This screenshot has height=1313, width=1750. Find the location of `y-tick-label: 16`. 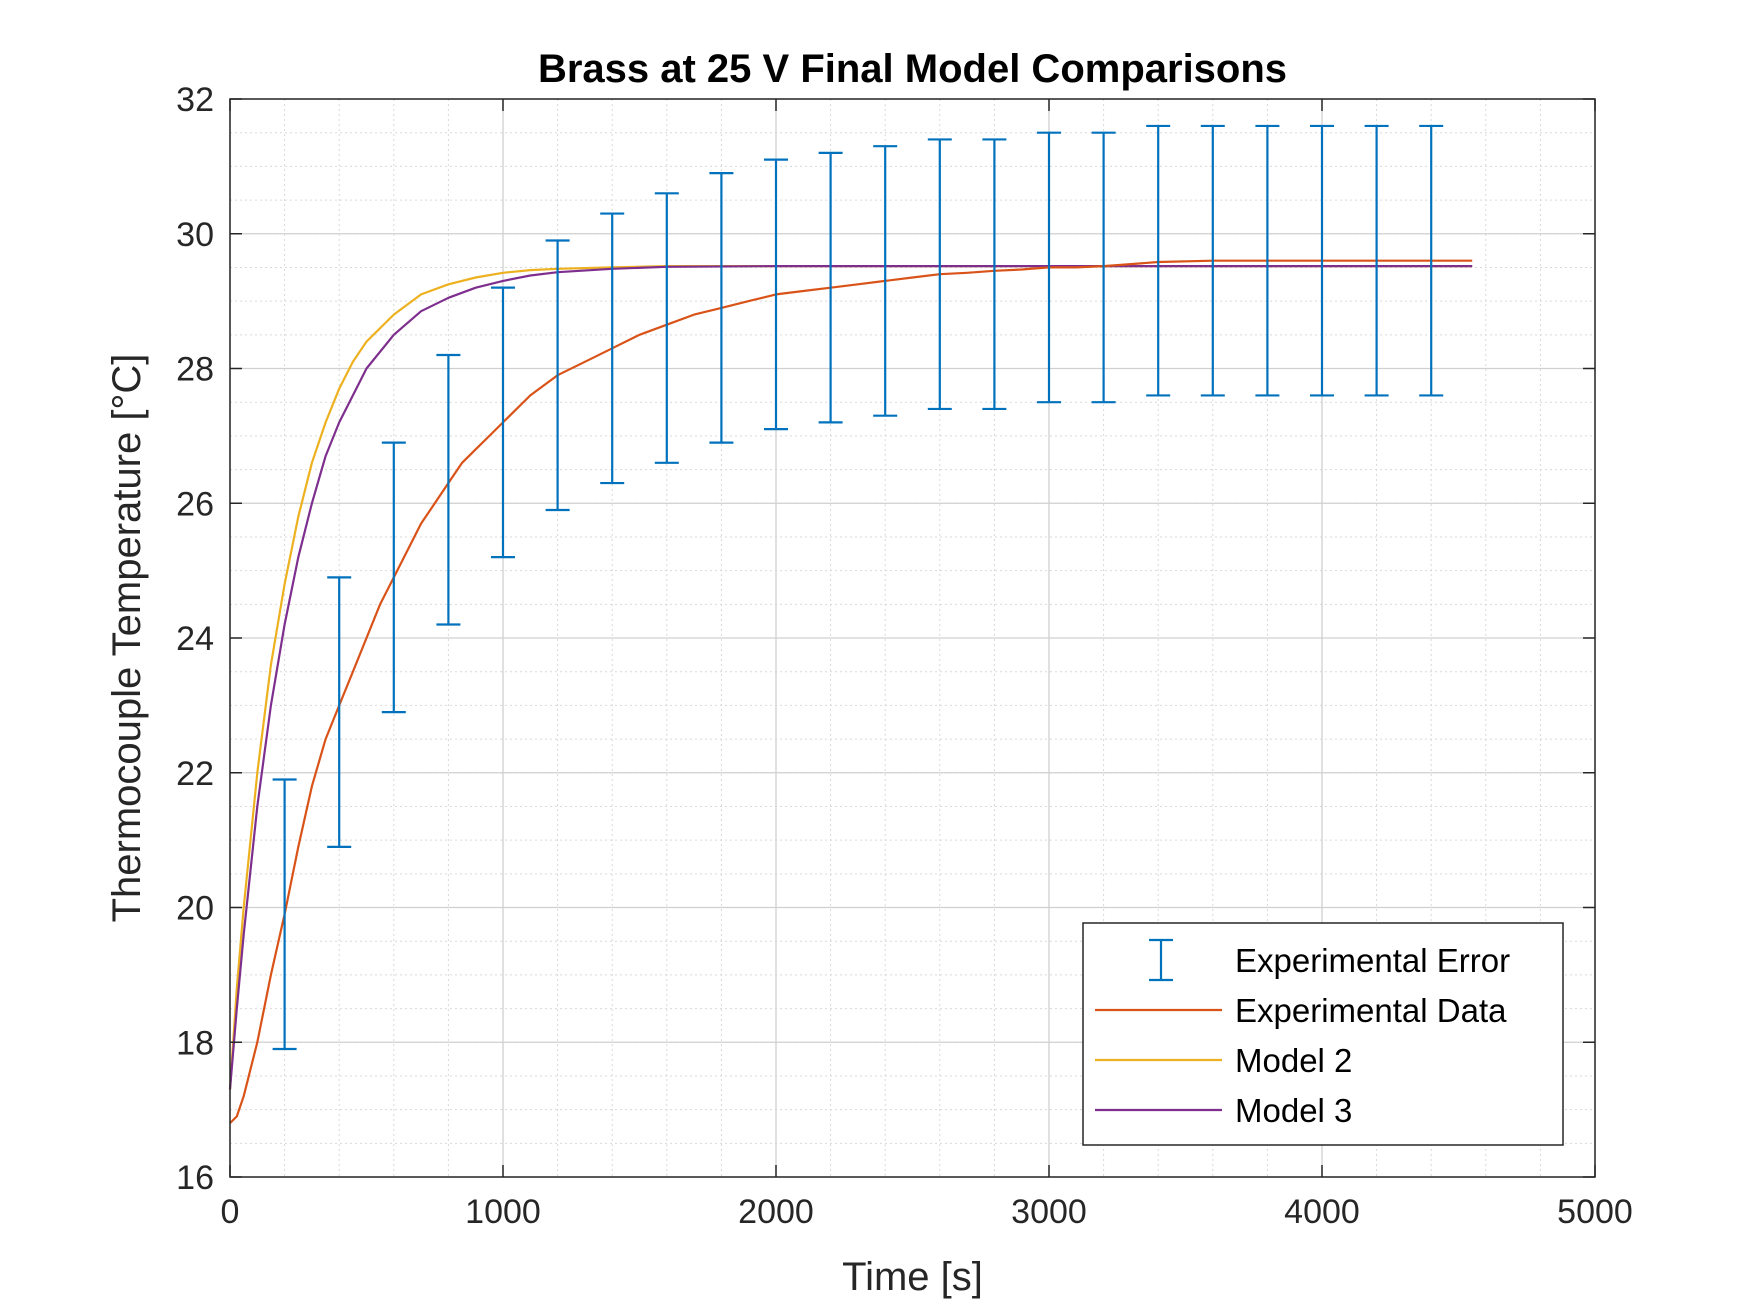

y-tick-label: 16 is located at coordinates (195, 1178).